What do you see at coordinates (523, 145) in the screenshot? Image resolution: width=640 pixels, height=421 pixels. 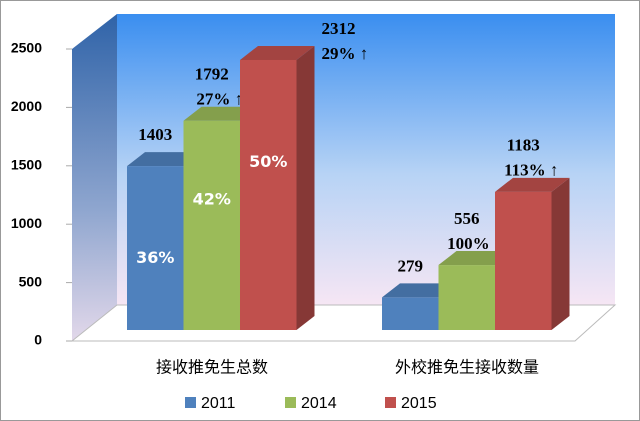 I see `value-label: 1183` at bounding box center [523, 145].